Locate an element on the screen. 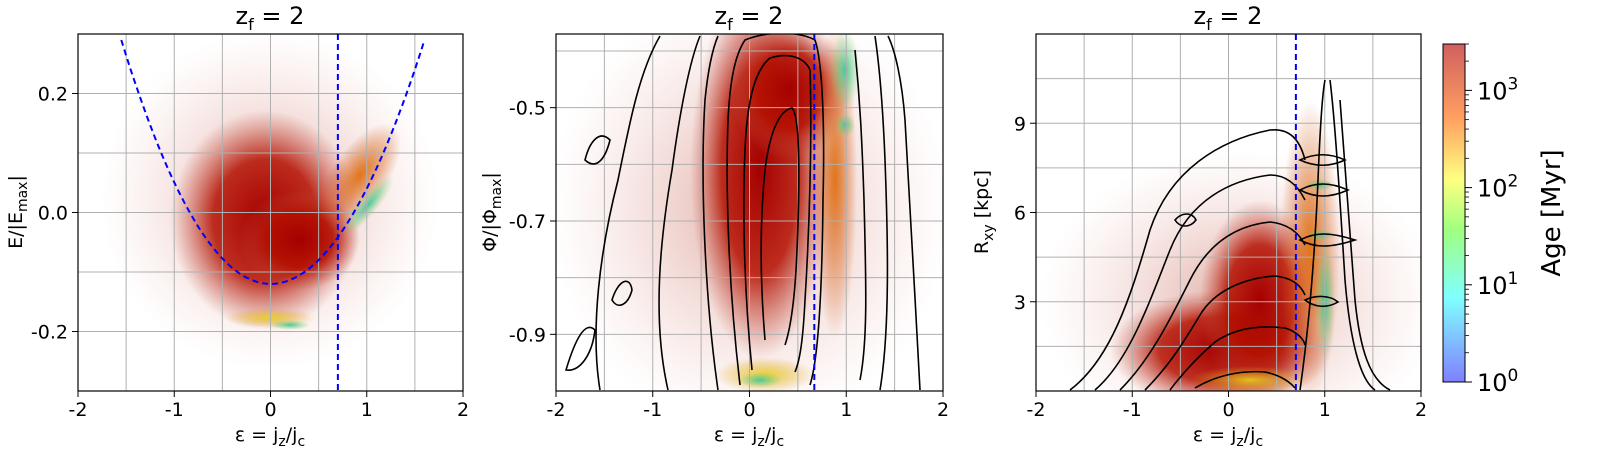 The height and width of the screenshot is (469, 1615). colorbar-ticks: 10⁰ 10¹ 10² 10³ is located at coordinates (1491, 220).